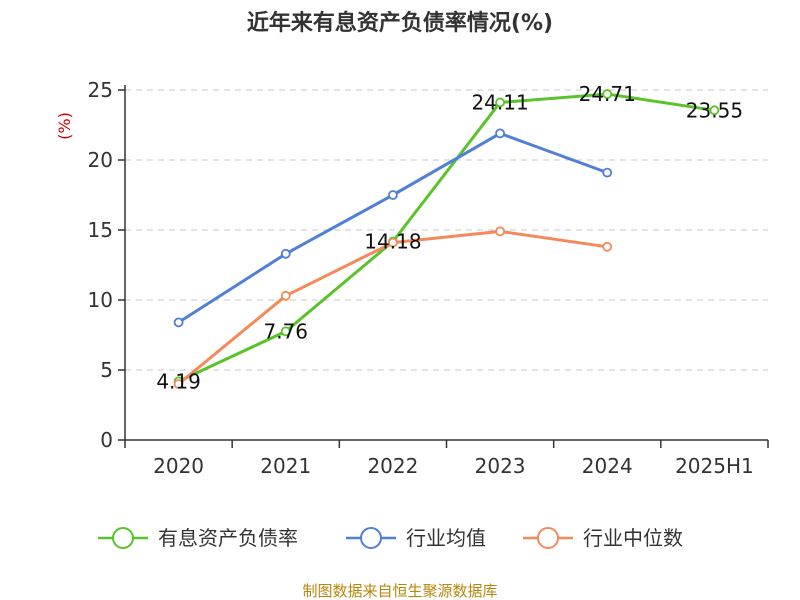  I want to click on legend: 有息资产负债率 行业均值 行业中位数, so click(390, 538).